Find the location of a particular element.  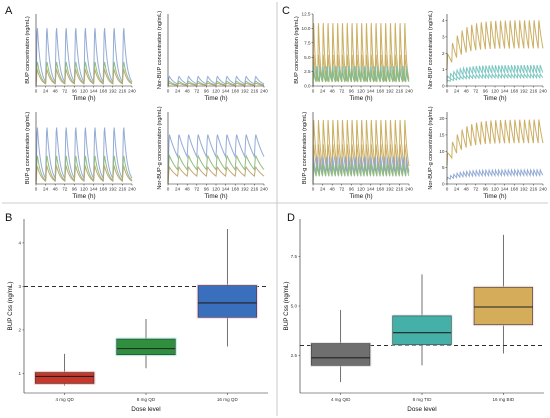

y-axis-title: BUP Css (ng/mL) is located at coordinates (286, 306).